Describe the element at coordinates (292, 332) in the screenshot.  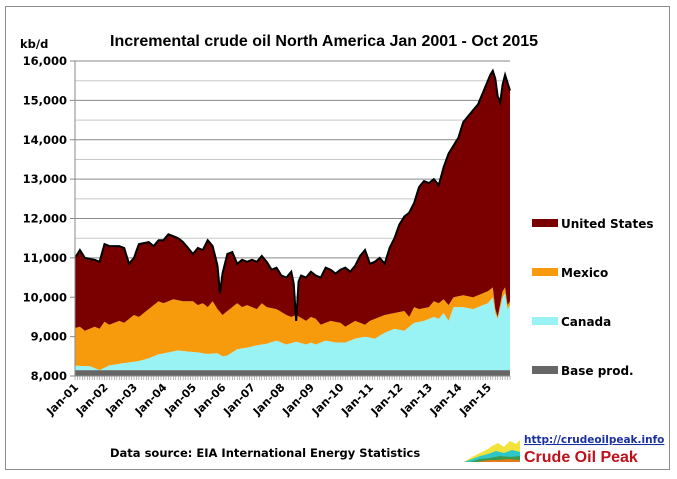
I see `area-canada` at that location.